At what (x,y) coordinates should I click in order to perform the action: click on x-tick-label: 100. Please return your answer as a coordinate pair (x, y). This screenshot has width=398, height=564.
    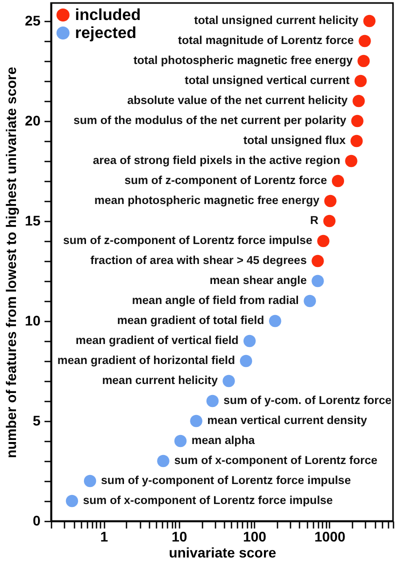
    Looking at the image, I should click on (254, 536).